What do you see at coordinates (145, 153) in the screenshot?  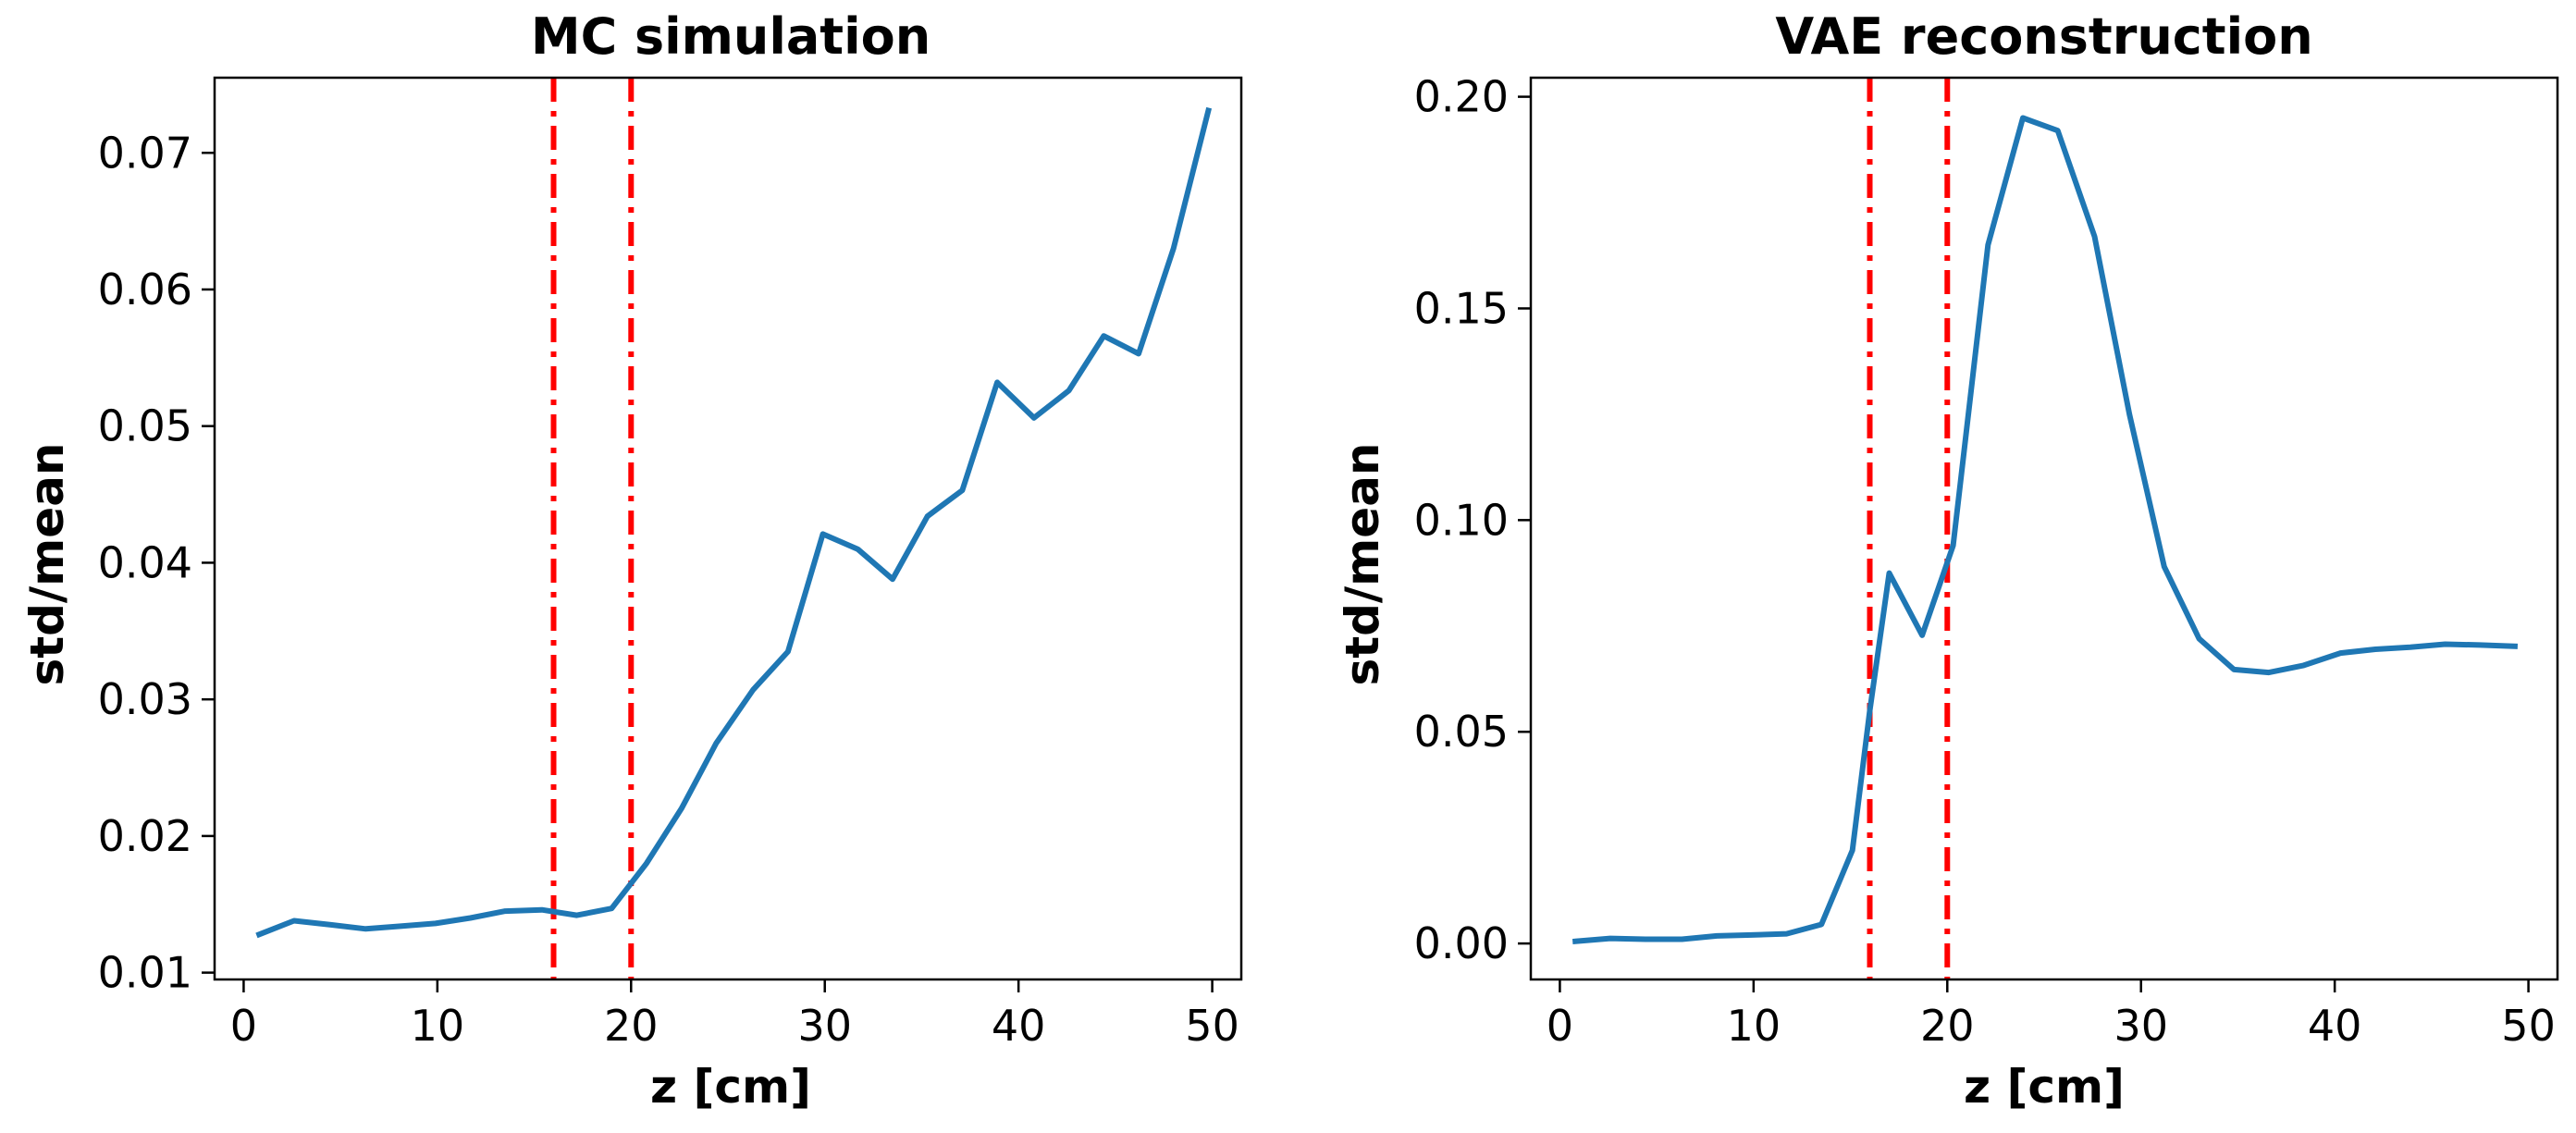 I see `mc-y-tick-label: 0.07` at bounding box center [145, 153].